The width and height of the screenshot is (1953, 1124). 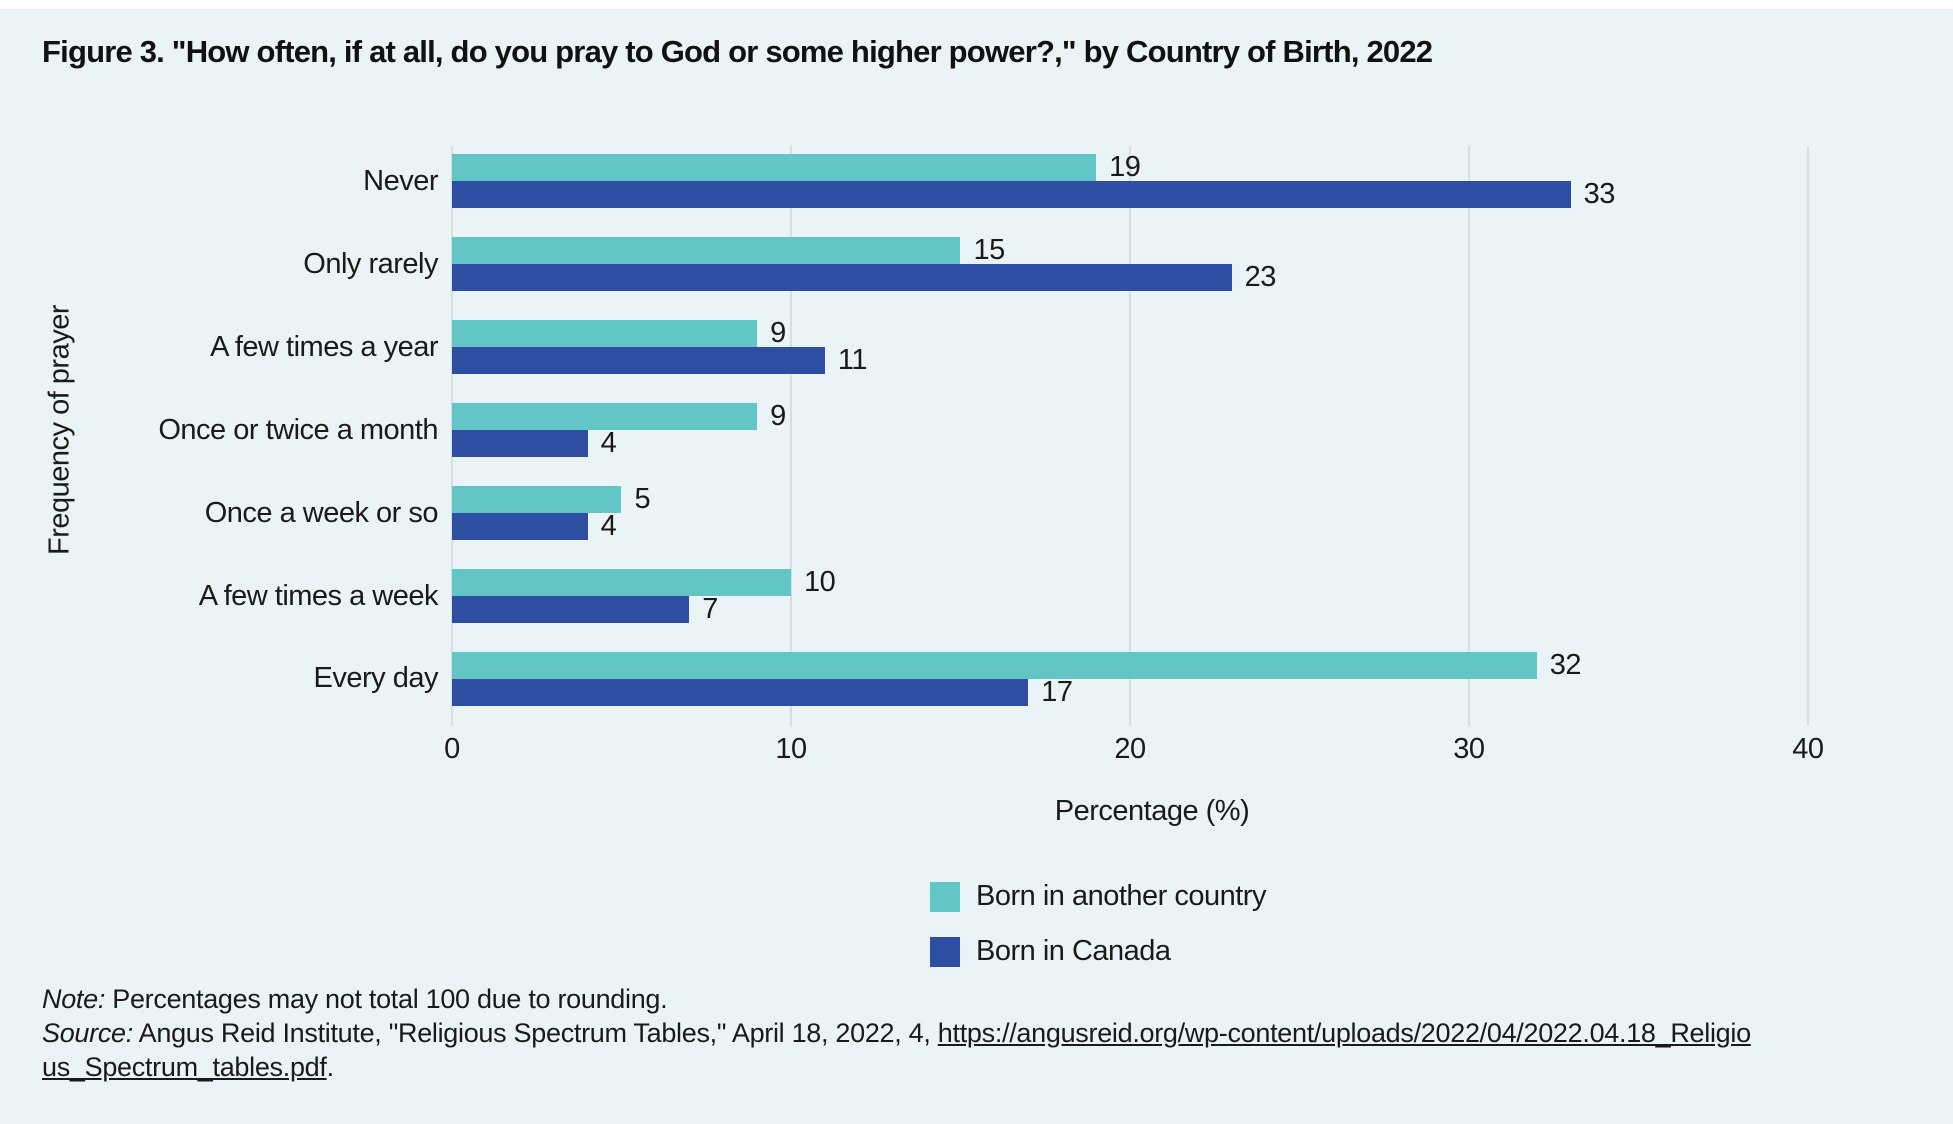 I want to click on bar-row: A few times a week 10 7, so click(x=948, y=595).